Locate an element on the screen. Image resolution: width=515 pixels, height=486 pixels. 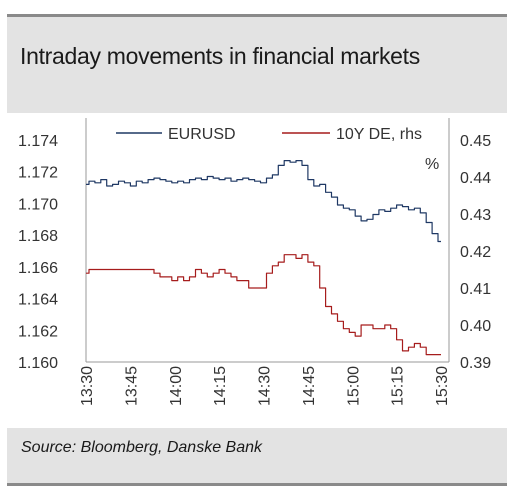
right-tick-label: 0.42 is located at coordinates (475, 252).